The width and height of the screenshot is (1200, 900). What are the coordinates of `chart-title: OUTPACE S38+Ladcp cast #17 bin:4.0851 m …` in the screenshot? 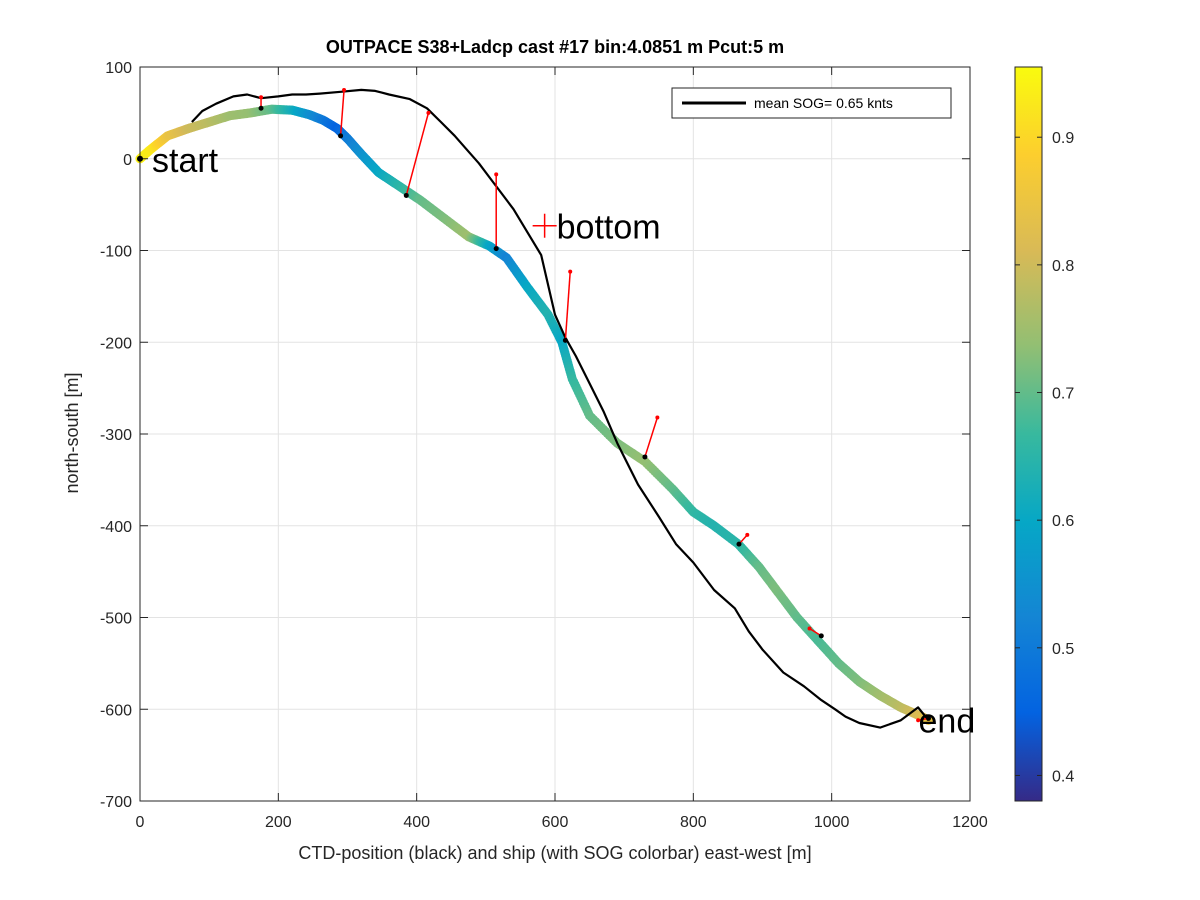 It's located at (555, 47).